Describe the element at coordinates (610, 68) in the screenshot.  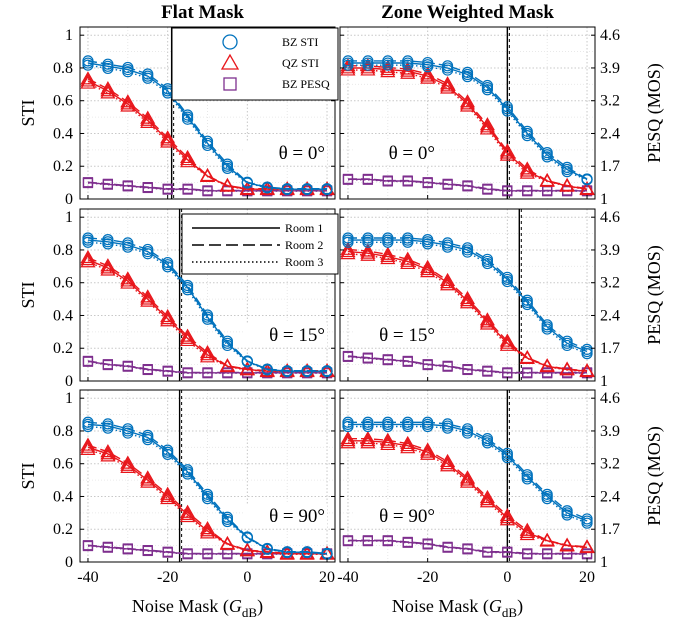
I see `tick-label-y-right: 3.9` at that location.